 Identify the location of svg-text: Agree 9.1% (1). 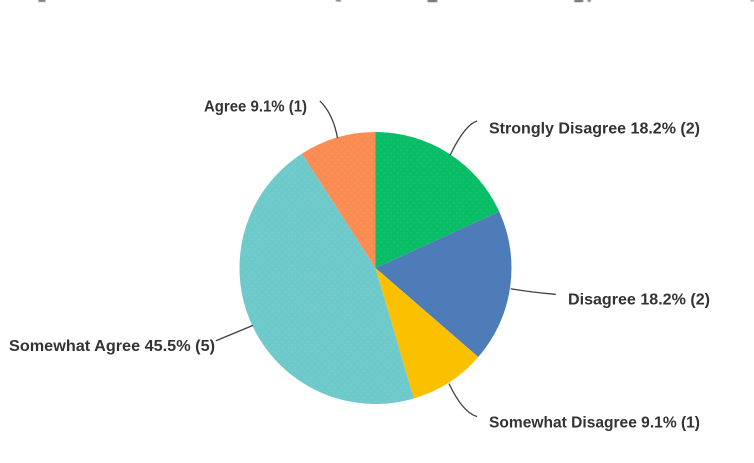
(255, 107).